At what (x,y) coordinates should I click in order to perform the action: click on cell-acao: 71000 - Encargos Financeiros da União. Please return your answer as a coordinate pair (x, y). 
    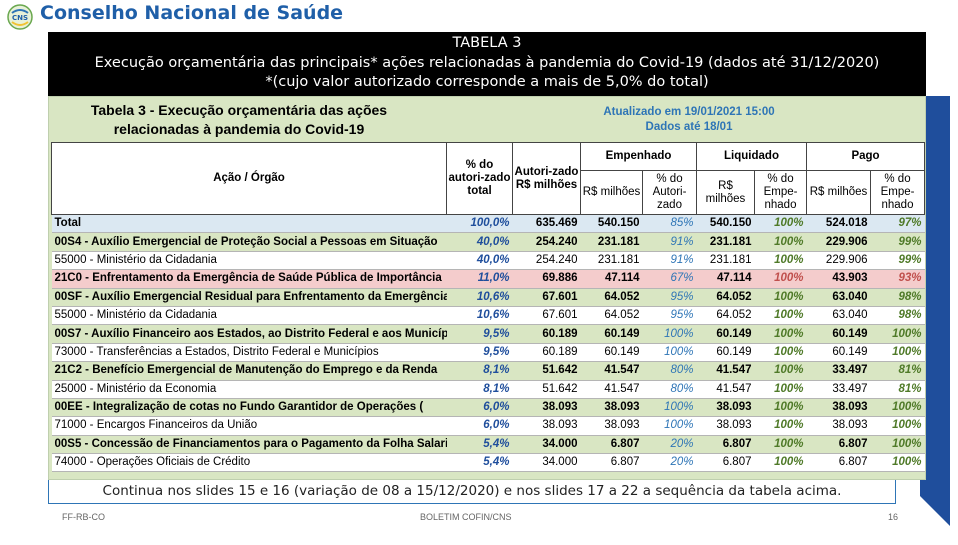
    Looking at the image, I should click on (249, 426).